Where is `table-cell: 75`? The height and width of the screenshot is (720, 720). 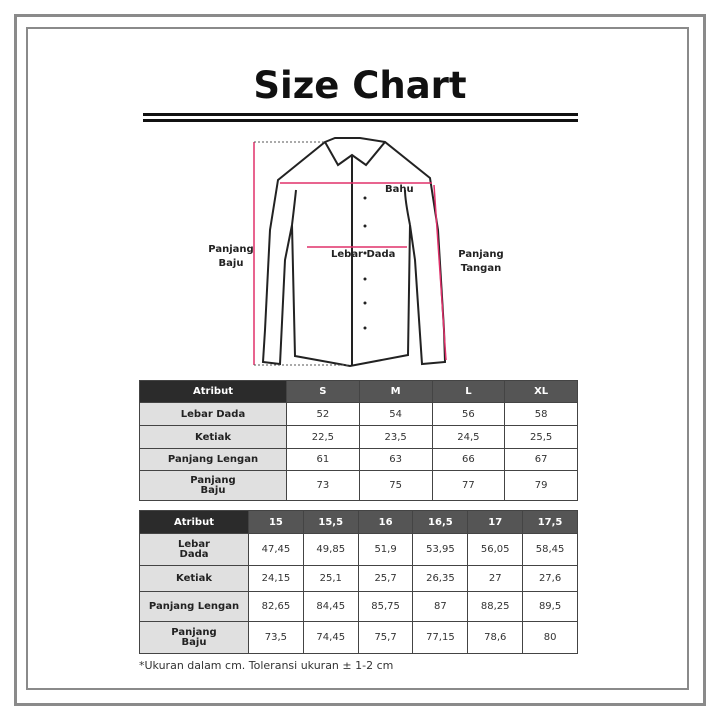
table-cell: 75 is located at coordinates (395, 485).